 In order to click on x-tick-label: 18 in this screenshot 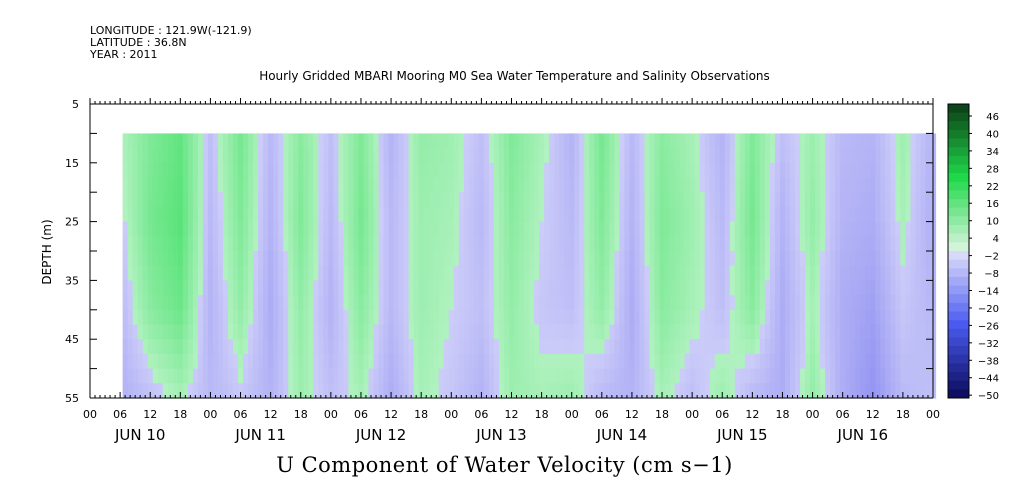, I will do `click(301, 414)`.